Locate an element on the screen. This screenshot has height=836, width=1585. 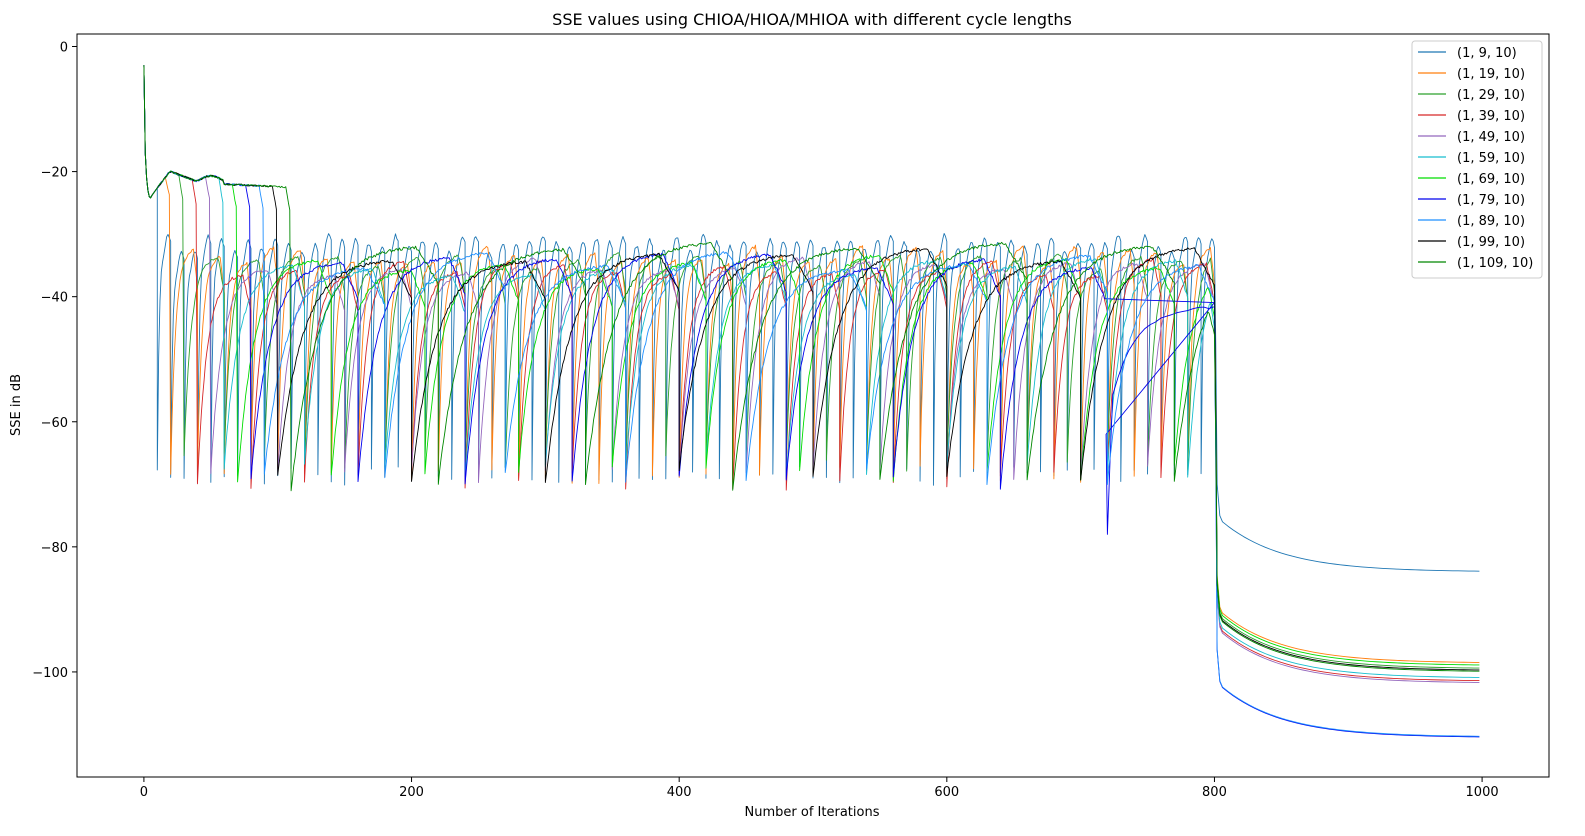
x-tick-label: 600 is located at coordinates (946, 792).